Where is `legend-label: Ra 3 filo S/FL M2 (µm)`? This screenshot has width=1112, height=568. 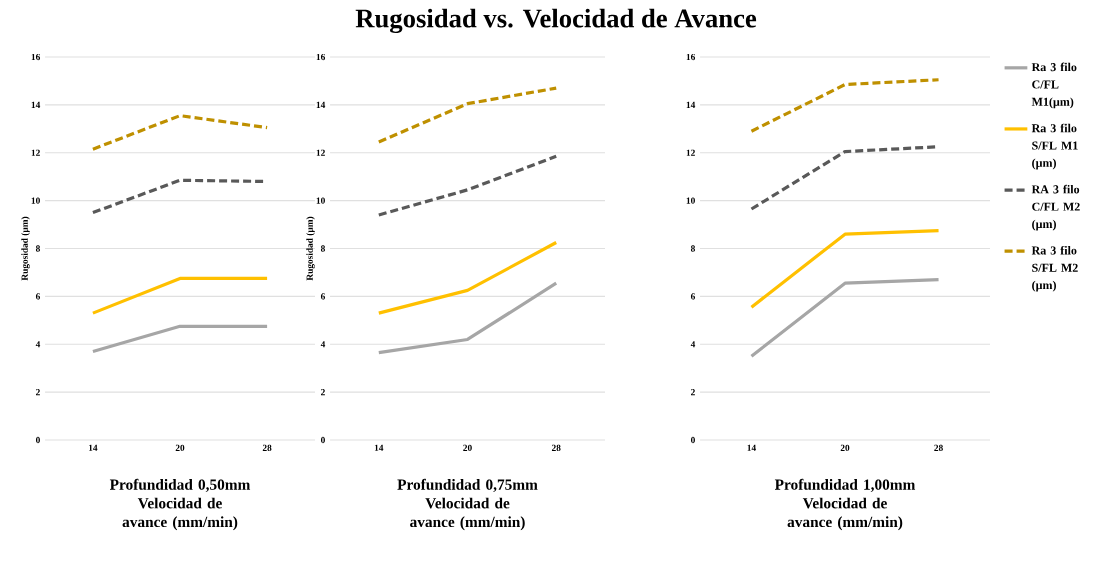
legend-label: Ra 3 filo S/FL M2 (µm) is located at coordinates (1054, 268).